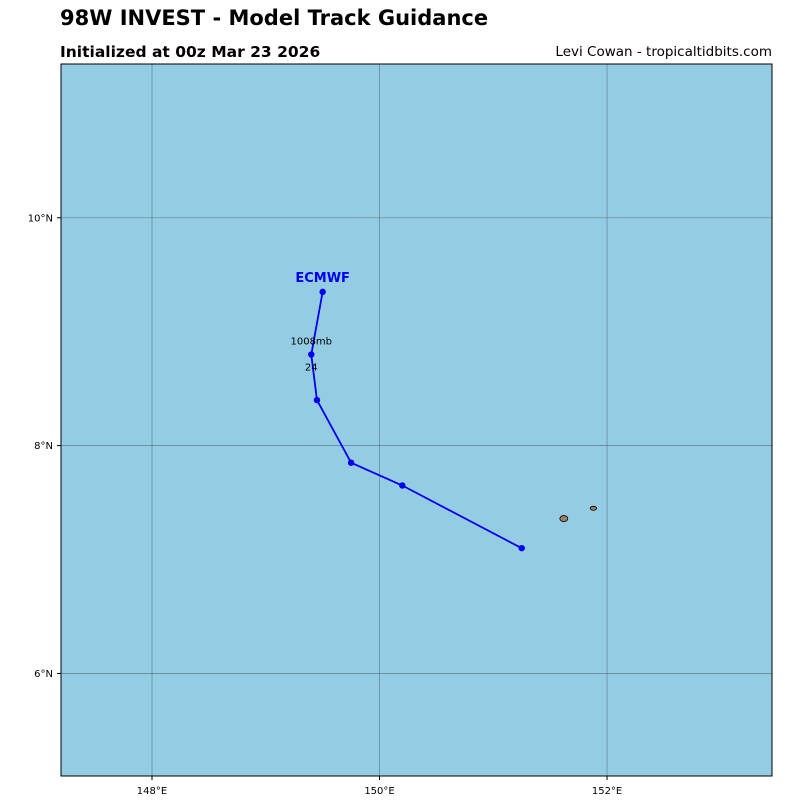  Describe the element at coordinates (663, 52) in the screenshot. I see `source-credit: Levi Cowan - tropicaltidbits.com` at that location.